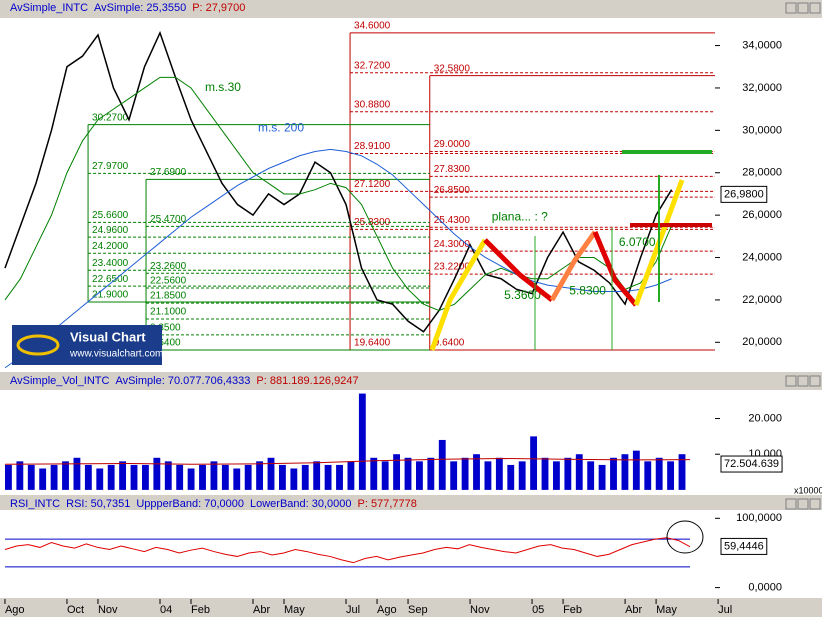 Image resolution: width=822 pixels, height=617 pixels. Describe the element at coordinates (60, 381) in the screenshot. I see `panel-header: AvSimple_Vol_INTC` at that location.